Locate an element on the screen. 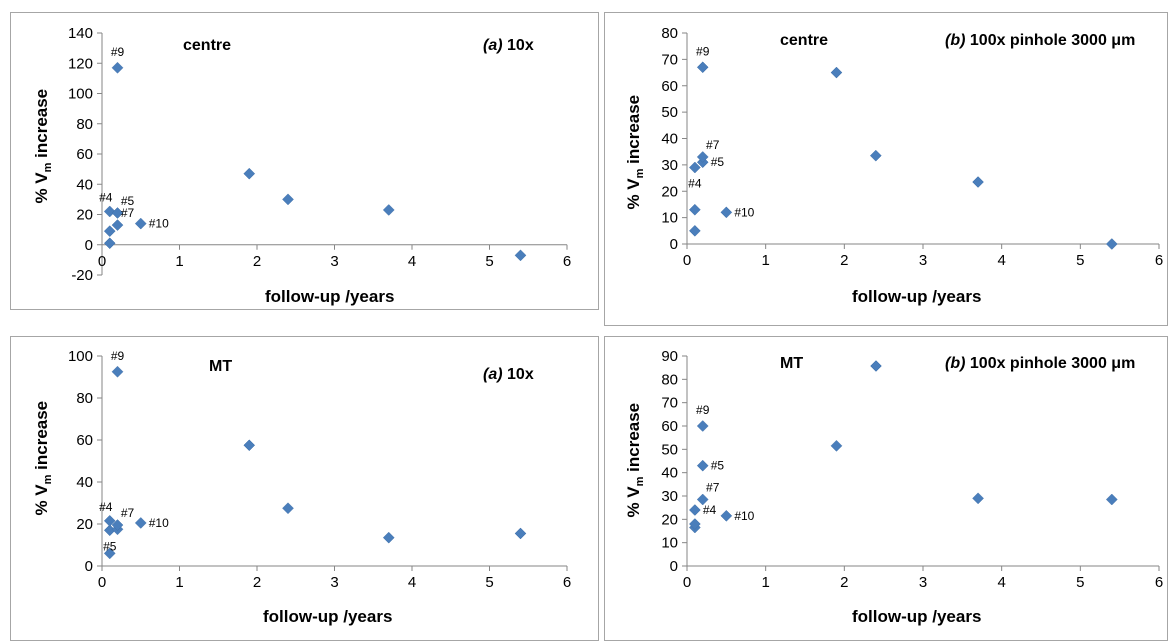 This screenshot has height=642, width=1168. point-annotation: #10 is located at coordinates (744, 516).